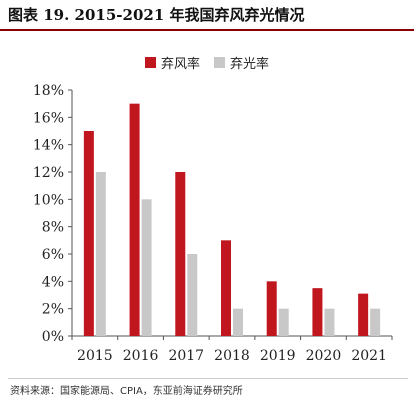 This screenshot has width=414, height=402. Describe the element at coordinates (48, 91) in the screenshot. I see `y-tick-label: 18%` at that location.